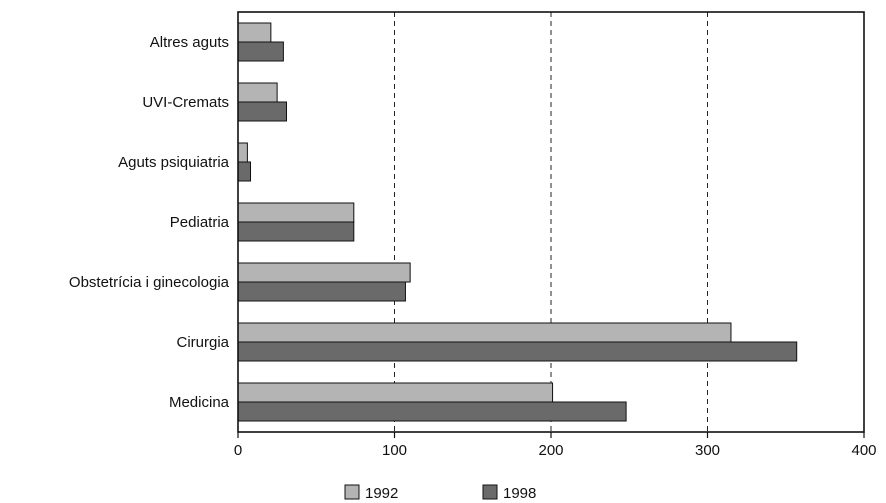  Describe the element at coordinates (189, 42) in the screenshot. I see `category-label: Altres aguts` at that location.